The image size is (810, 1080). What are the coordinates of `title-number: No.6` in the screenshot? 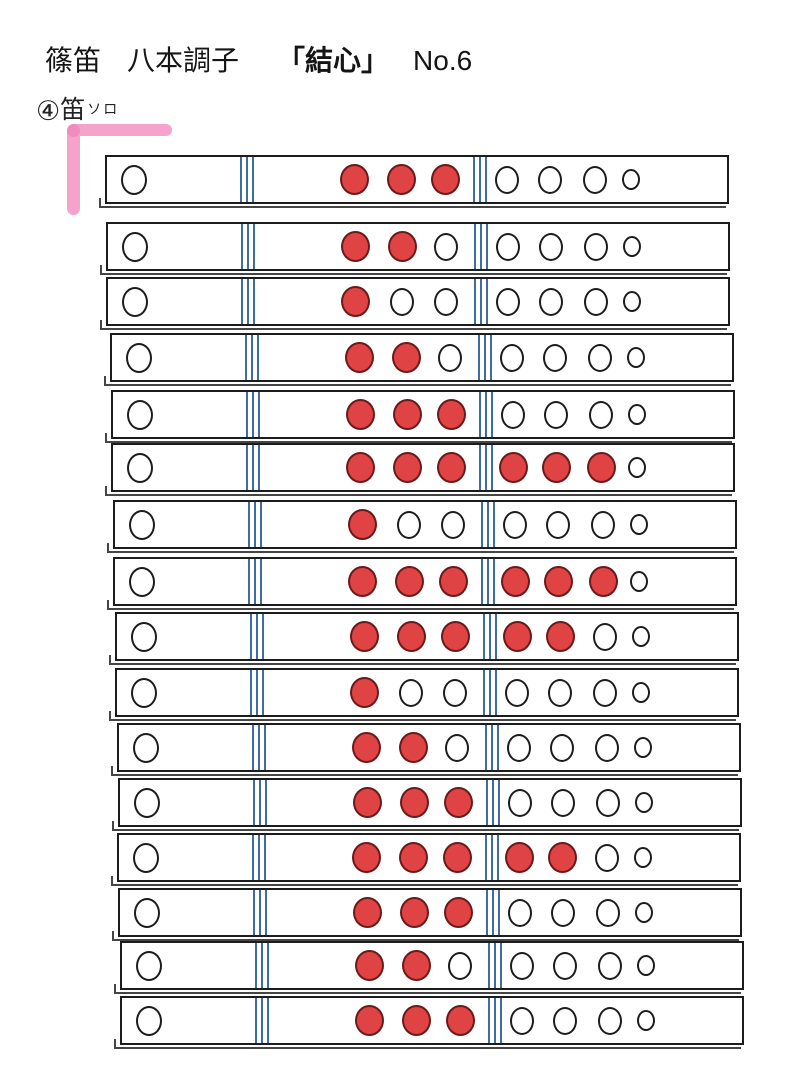 It's located at (443, 60).